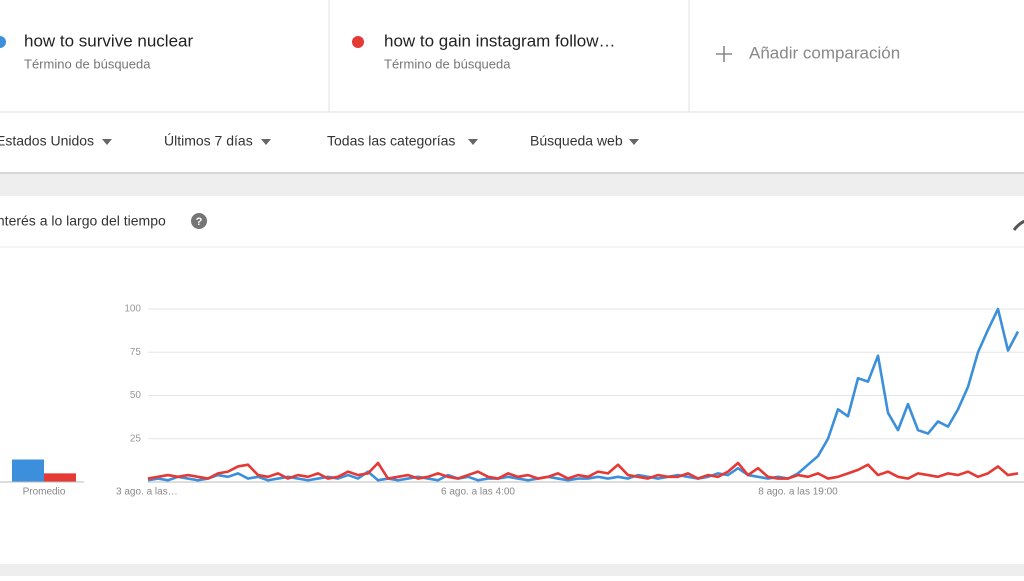 This screenshot has width=1024, height=581. What do you see at coordinates (83, 221) in the screenshot?
I see `section-title: Interés a lo largo del tiempo` at bounding box center [83, 221].